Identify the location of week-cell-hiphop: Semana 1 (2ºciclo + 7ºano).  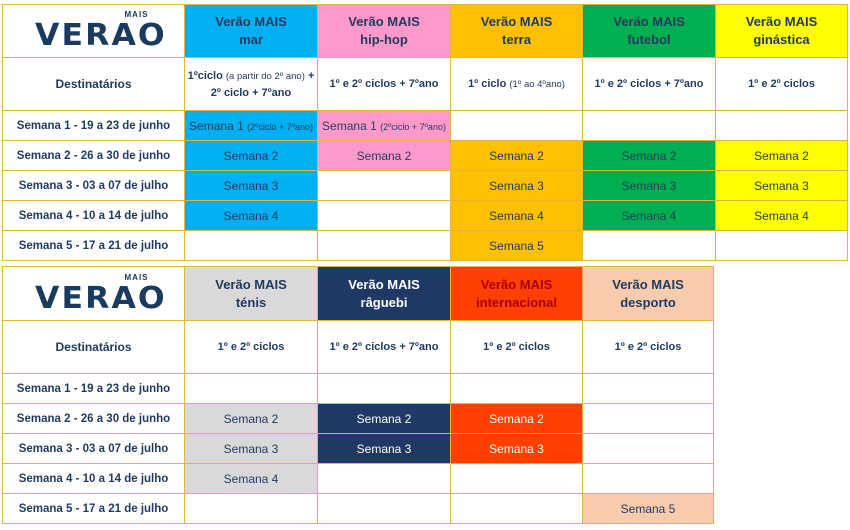
(384, 125).